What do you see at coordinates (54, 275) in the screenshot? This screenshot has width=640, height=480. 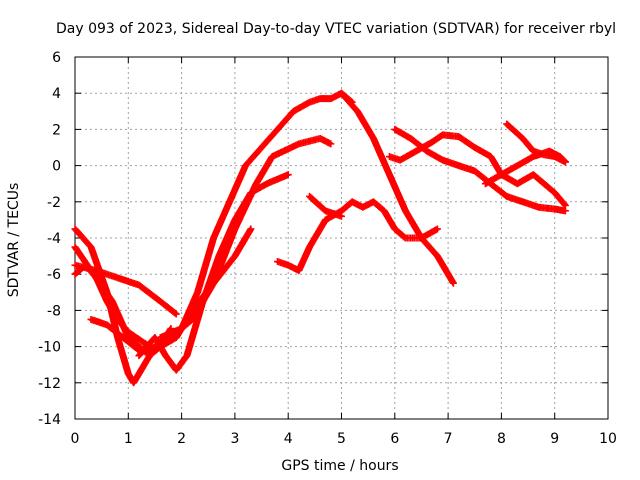 I see `y-tick-label: -6` at bounding box center [54, 275].